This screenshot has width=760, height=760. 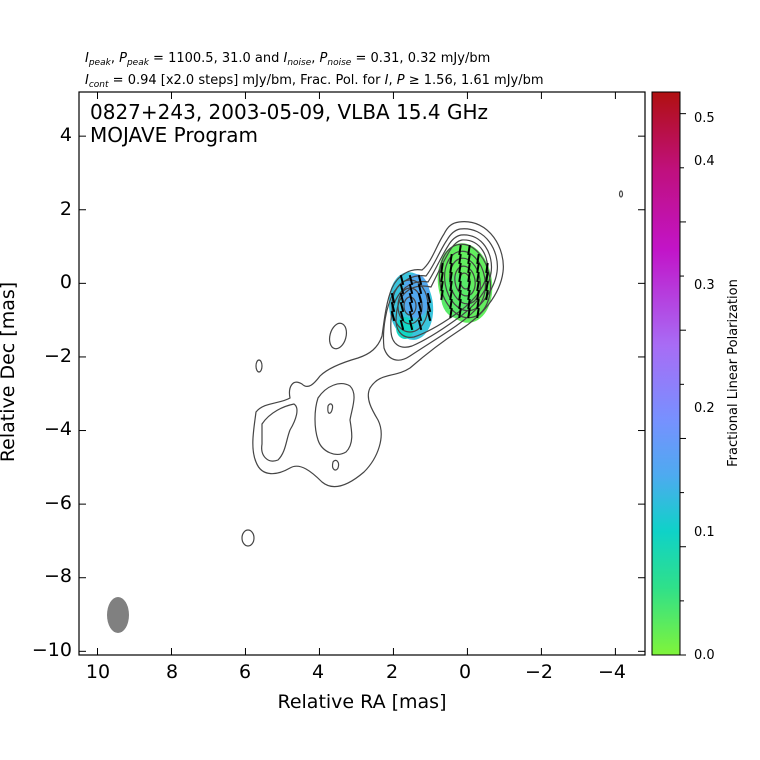 What do you see at coordinates (58, 576) in the screenshot?
I see `y-tick-neg8: −8` at bounding box center [58, 576].